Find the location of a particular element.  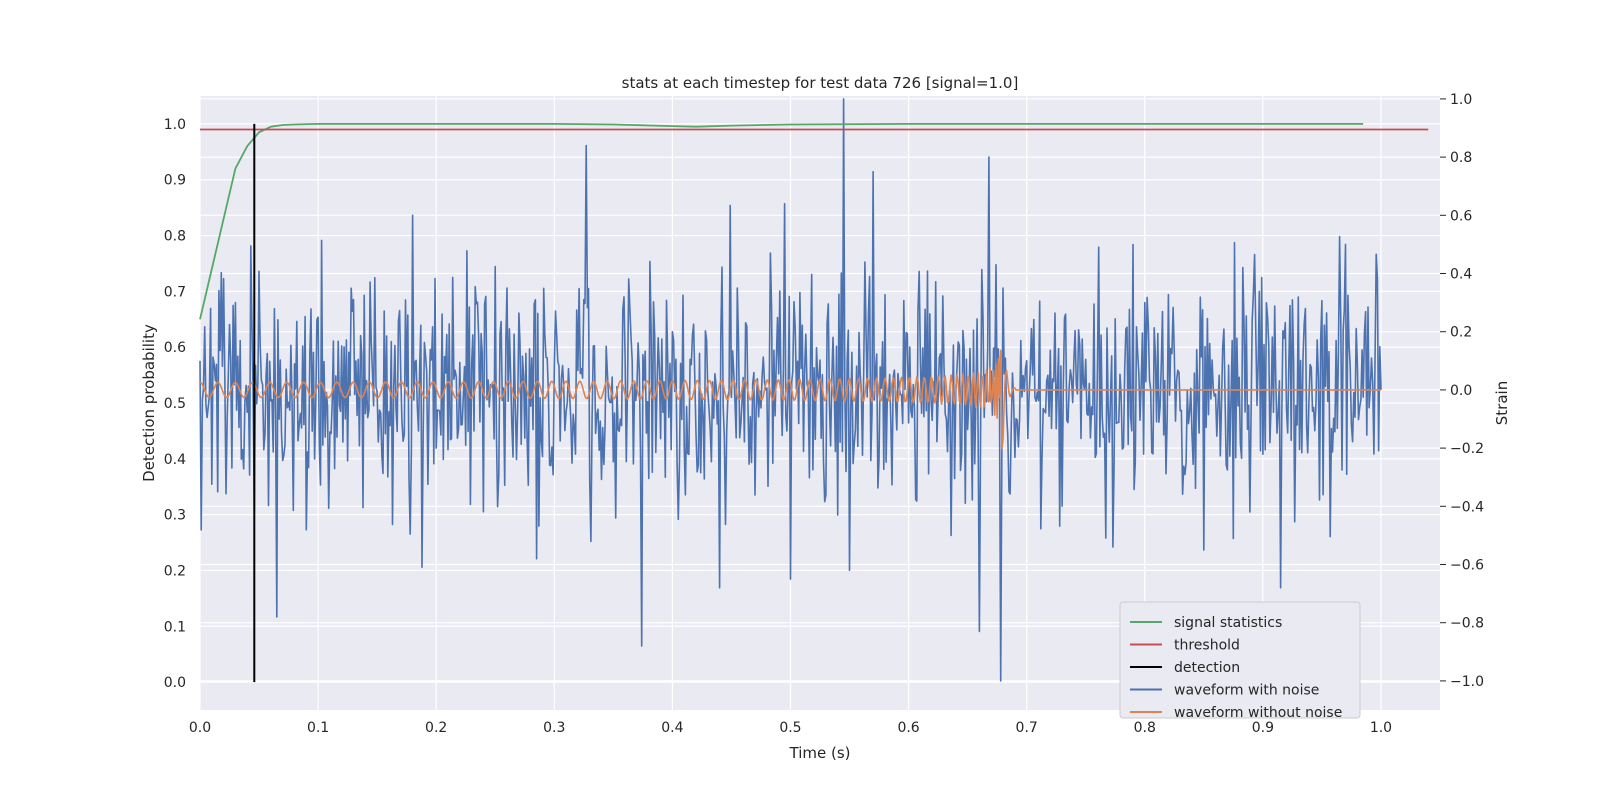

x-tick-label: 0.1 is located at coordinates (318, 728).